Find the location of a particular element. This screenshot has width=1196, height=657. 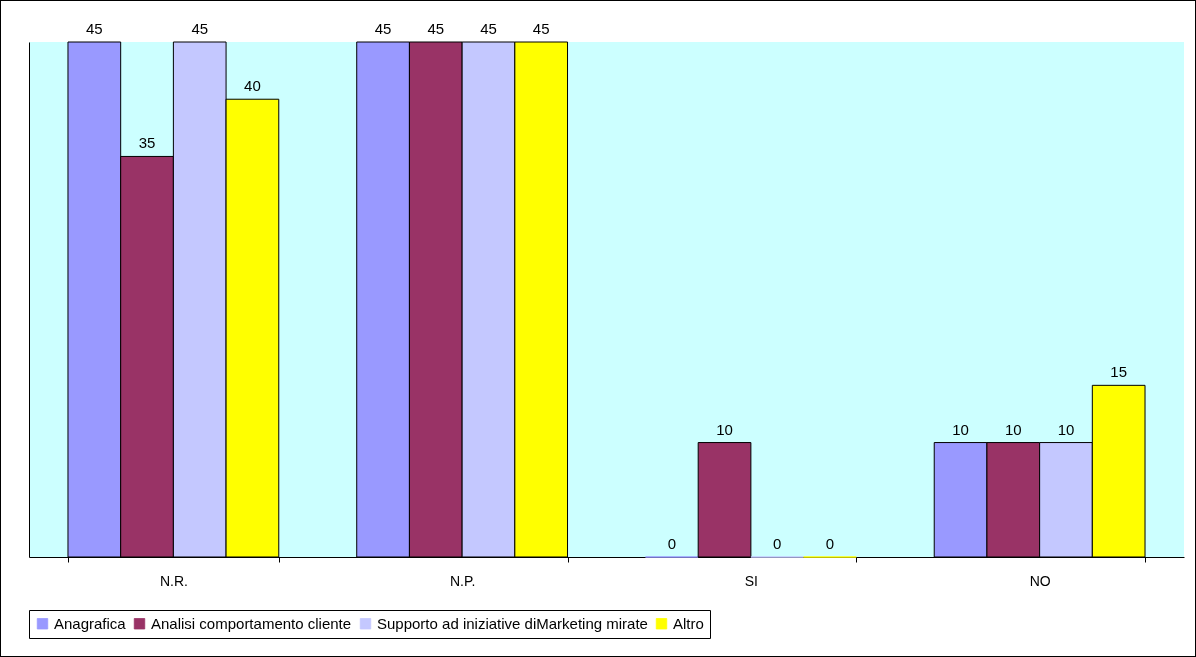

x-tick-label: NO is located at coordinates (1040, 580).